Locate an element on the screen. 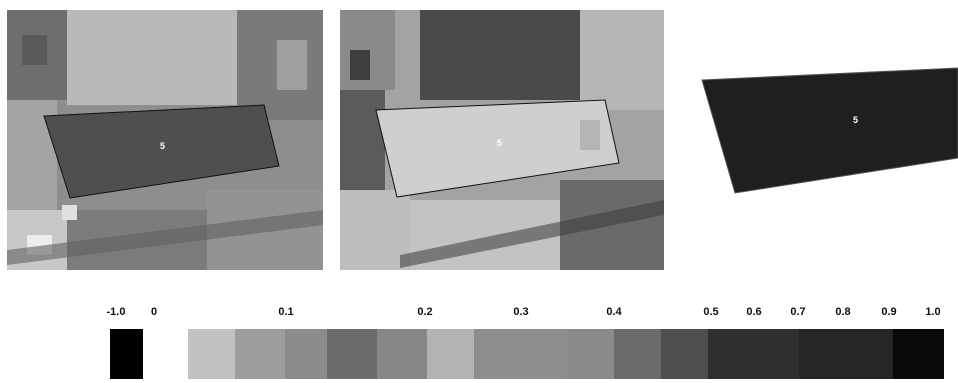  legend-tick: 0.3 is located at coordinates (521, 312).